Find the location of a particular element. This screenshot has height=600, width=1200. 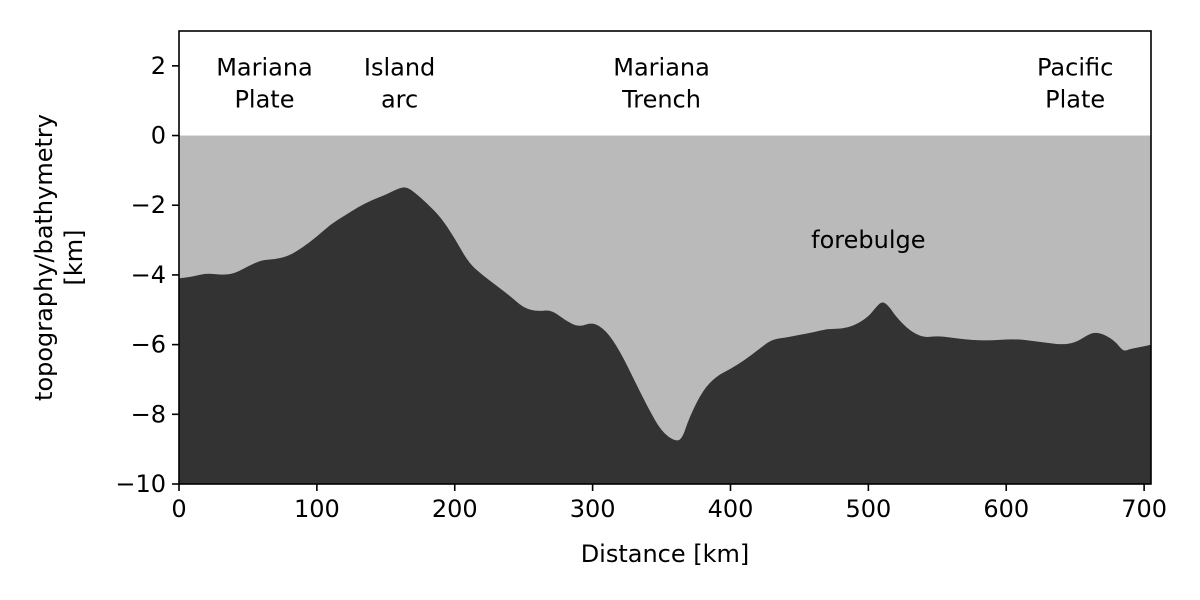

annotation-2: Mariana Trench is located at coordinates (661, 83).